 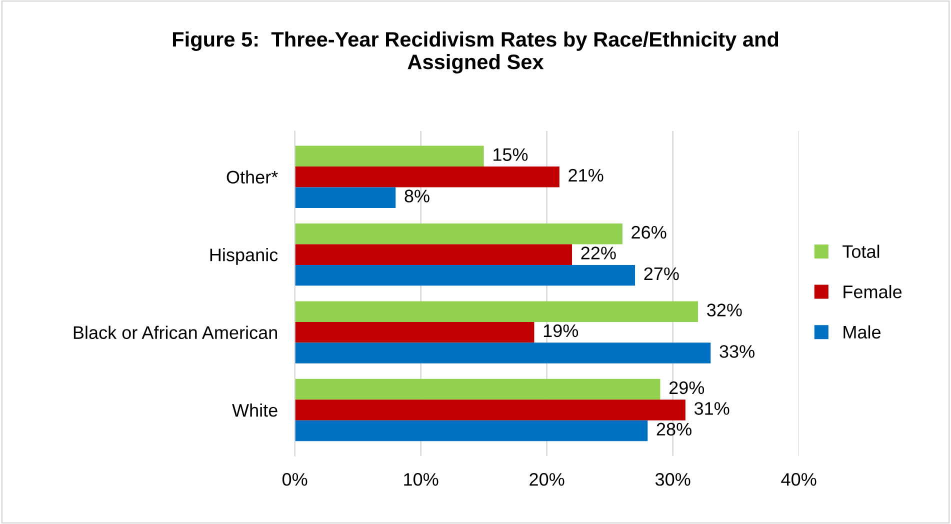 I want to click on data-label: 26%, so click(x=649, y=232).